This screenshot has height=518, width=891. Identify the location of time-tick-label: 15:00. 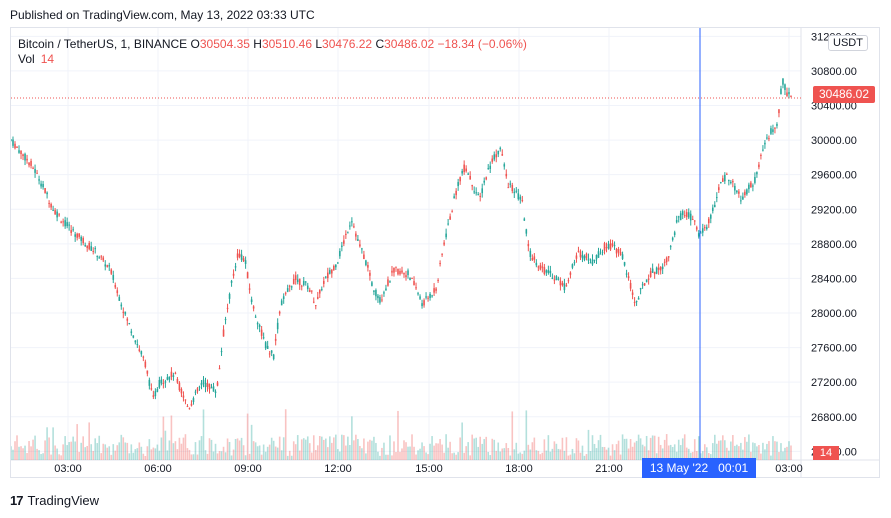
(429, 469).